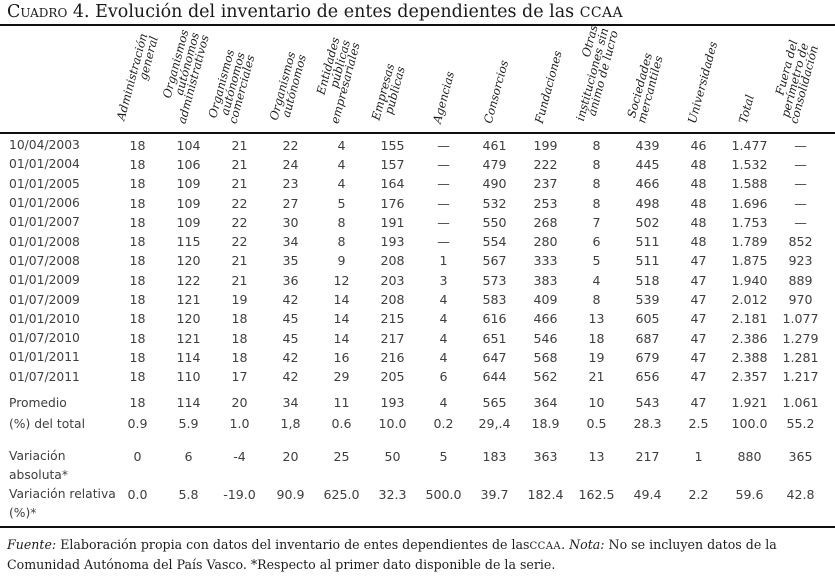  Describe the element at coordinates (239, 377) in the screenshot. I see `table-cell: 17` at that location.